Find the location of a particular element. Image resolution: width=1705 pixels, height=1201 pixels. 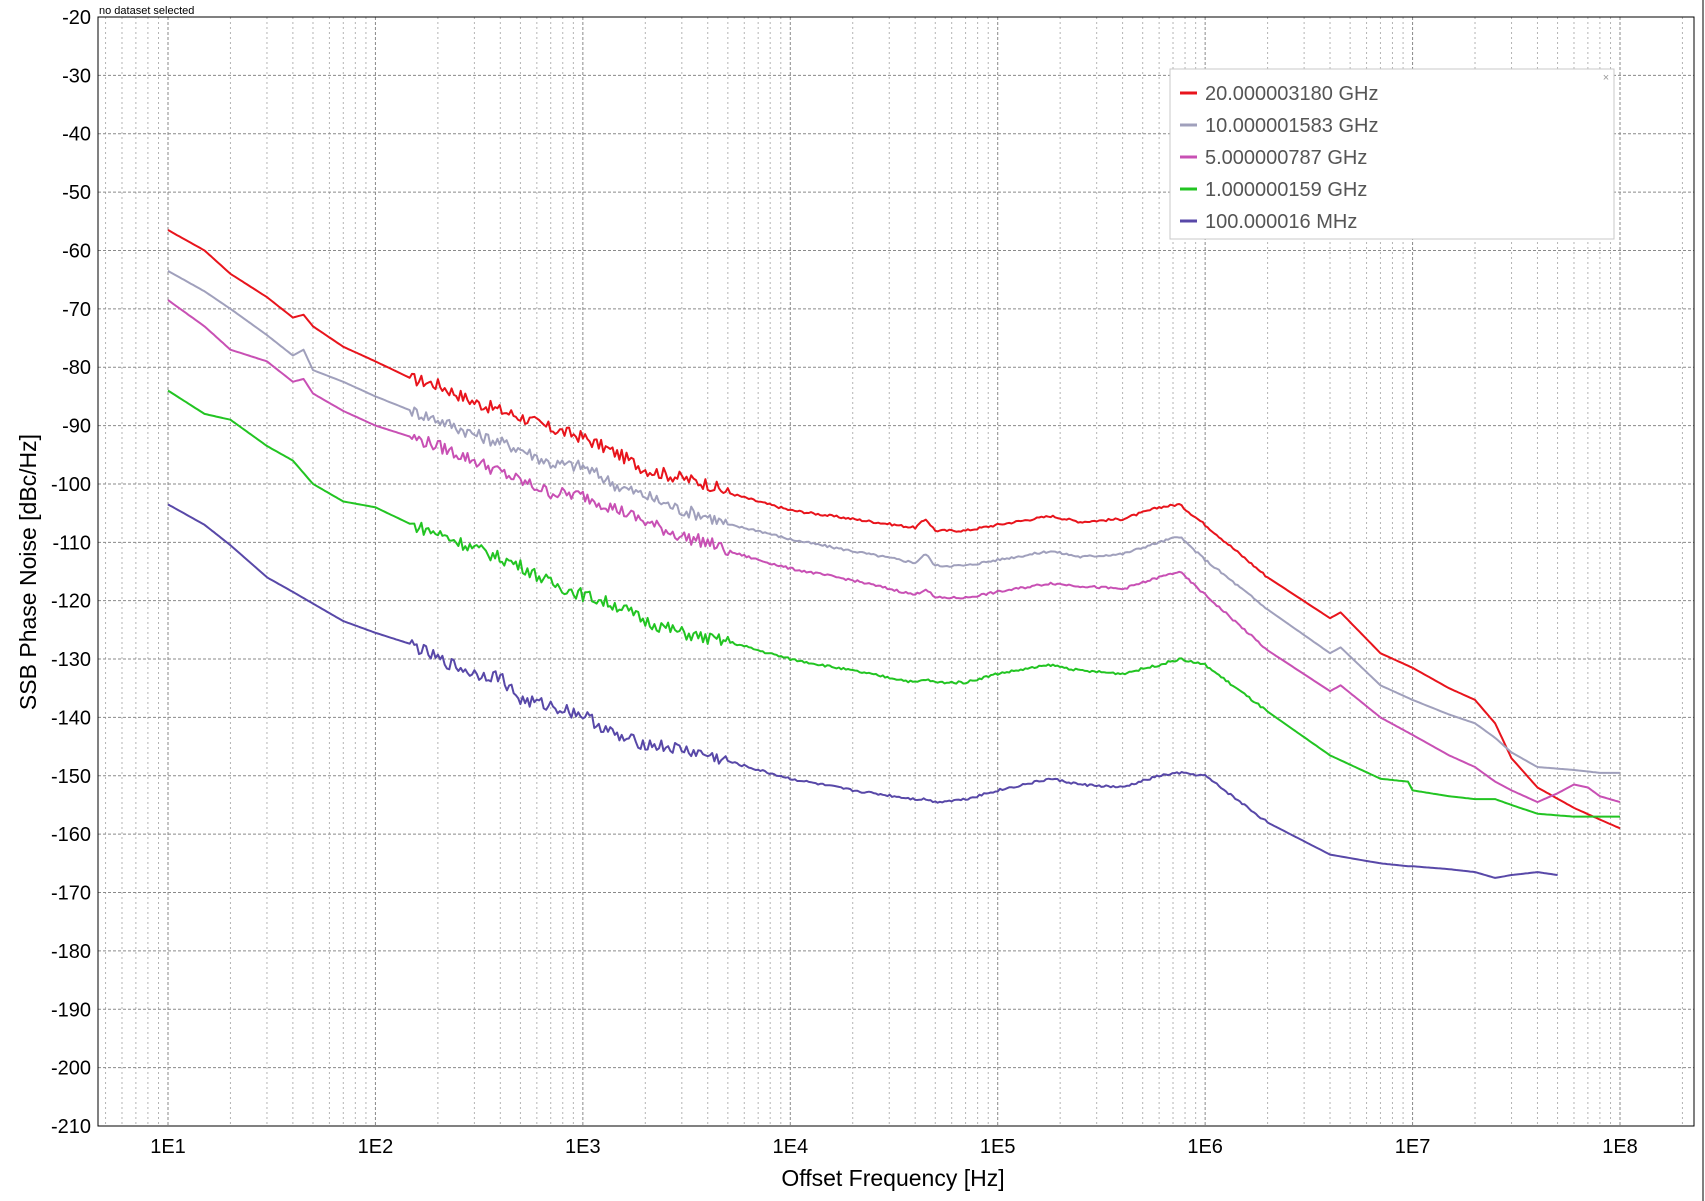

legend-label: 20.000003180 GHz is located at coordinates (1291, 94).